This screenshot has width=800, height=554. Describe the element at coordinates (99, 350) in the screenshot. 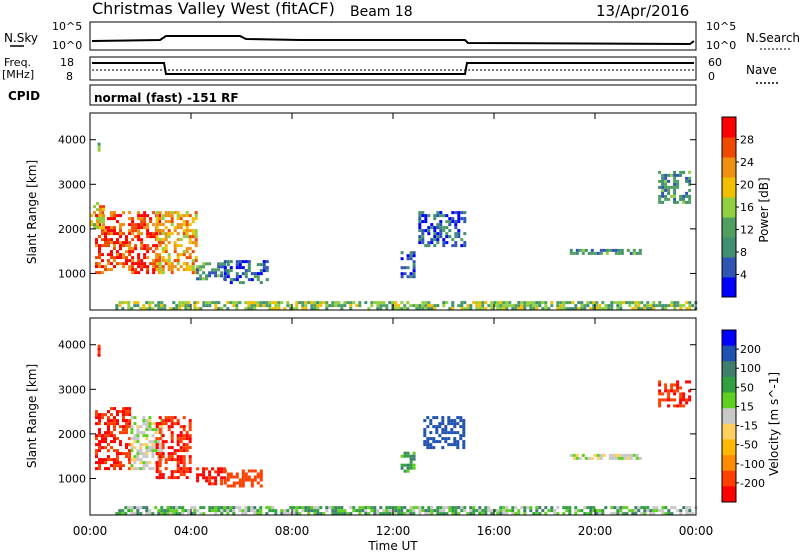

I see `velocity-region` at that location.